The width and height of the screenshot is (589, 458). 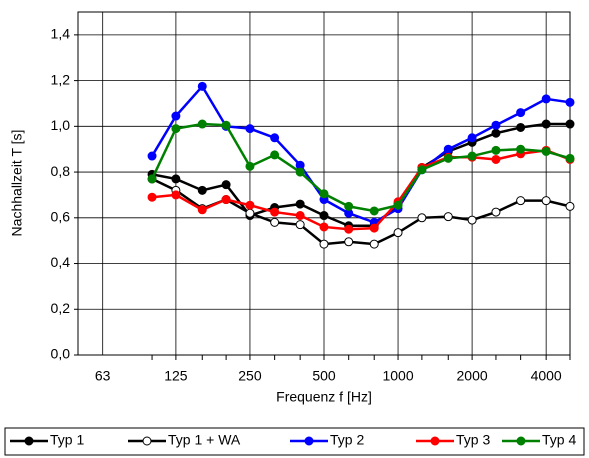 I want to click on x-tick-label: 63, so click(x=103, y=376).